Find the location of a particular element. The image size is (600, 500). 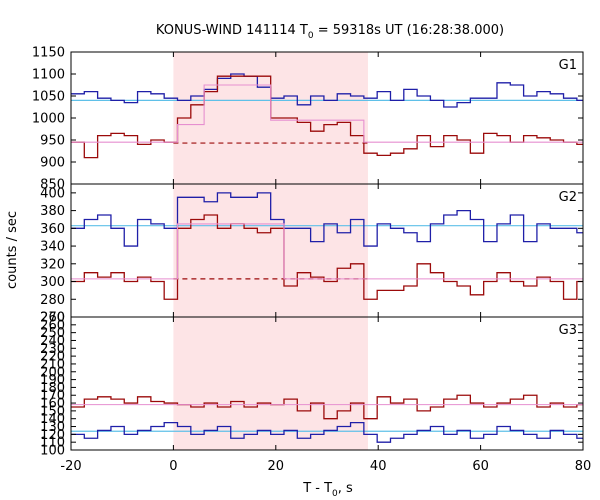

panel-G2-series-red is located at coordinates (327, 257).